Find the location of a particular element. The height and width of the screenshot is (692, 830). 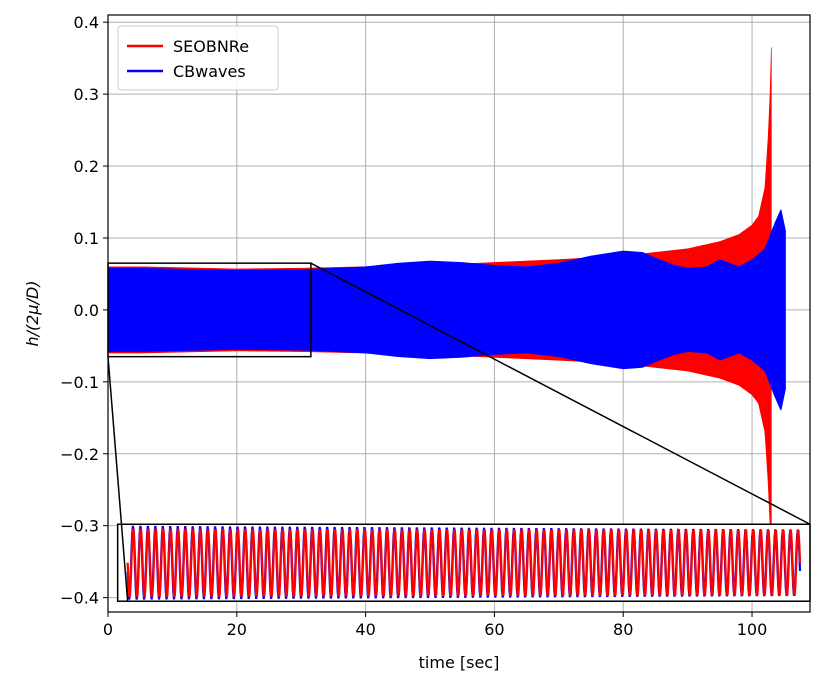

y-tick-label-6: 0.2 is located at coordinates (86, 166).